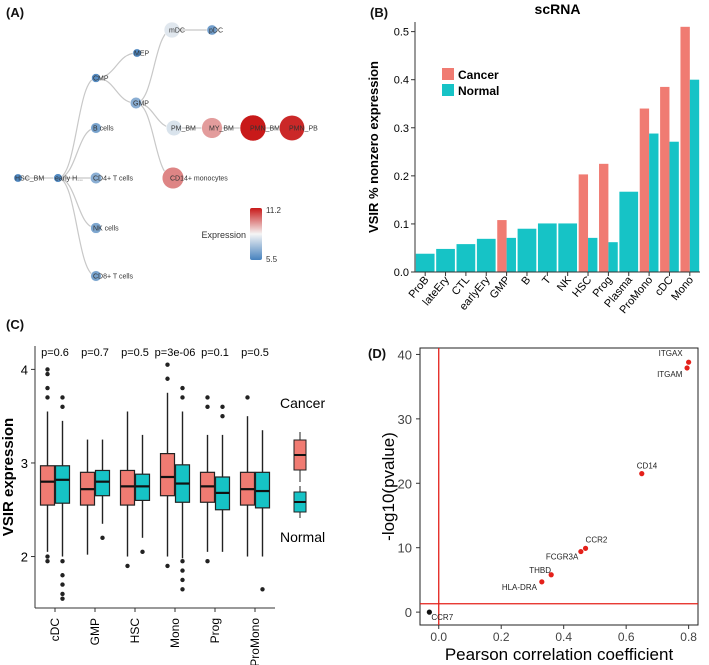 This screenshot has width=709, height=665. What do you see at coordinates (183, 129) in the screenshot?
I see `tree-node-label-pm-bm: PM_BM` at bounding box center [183, 129].